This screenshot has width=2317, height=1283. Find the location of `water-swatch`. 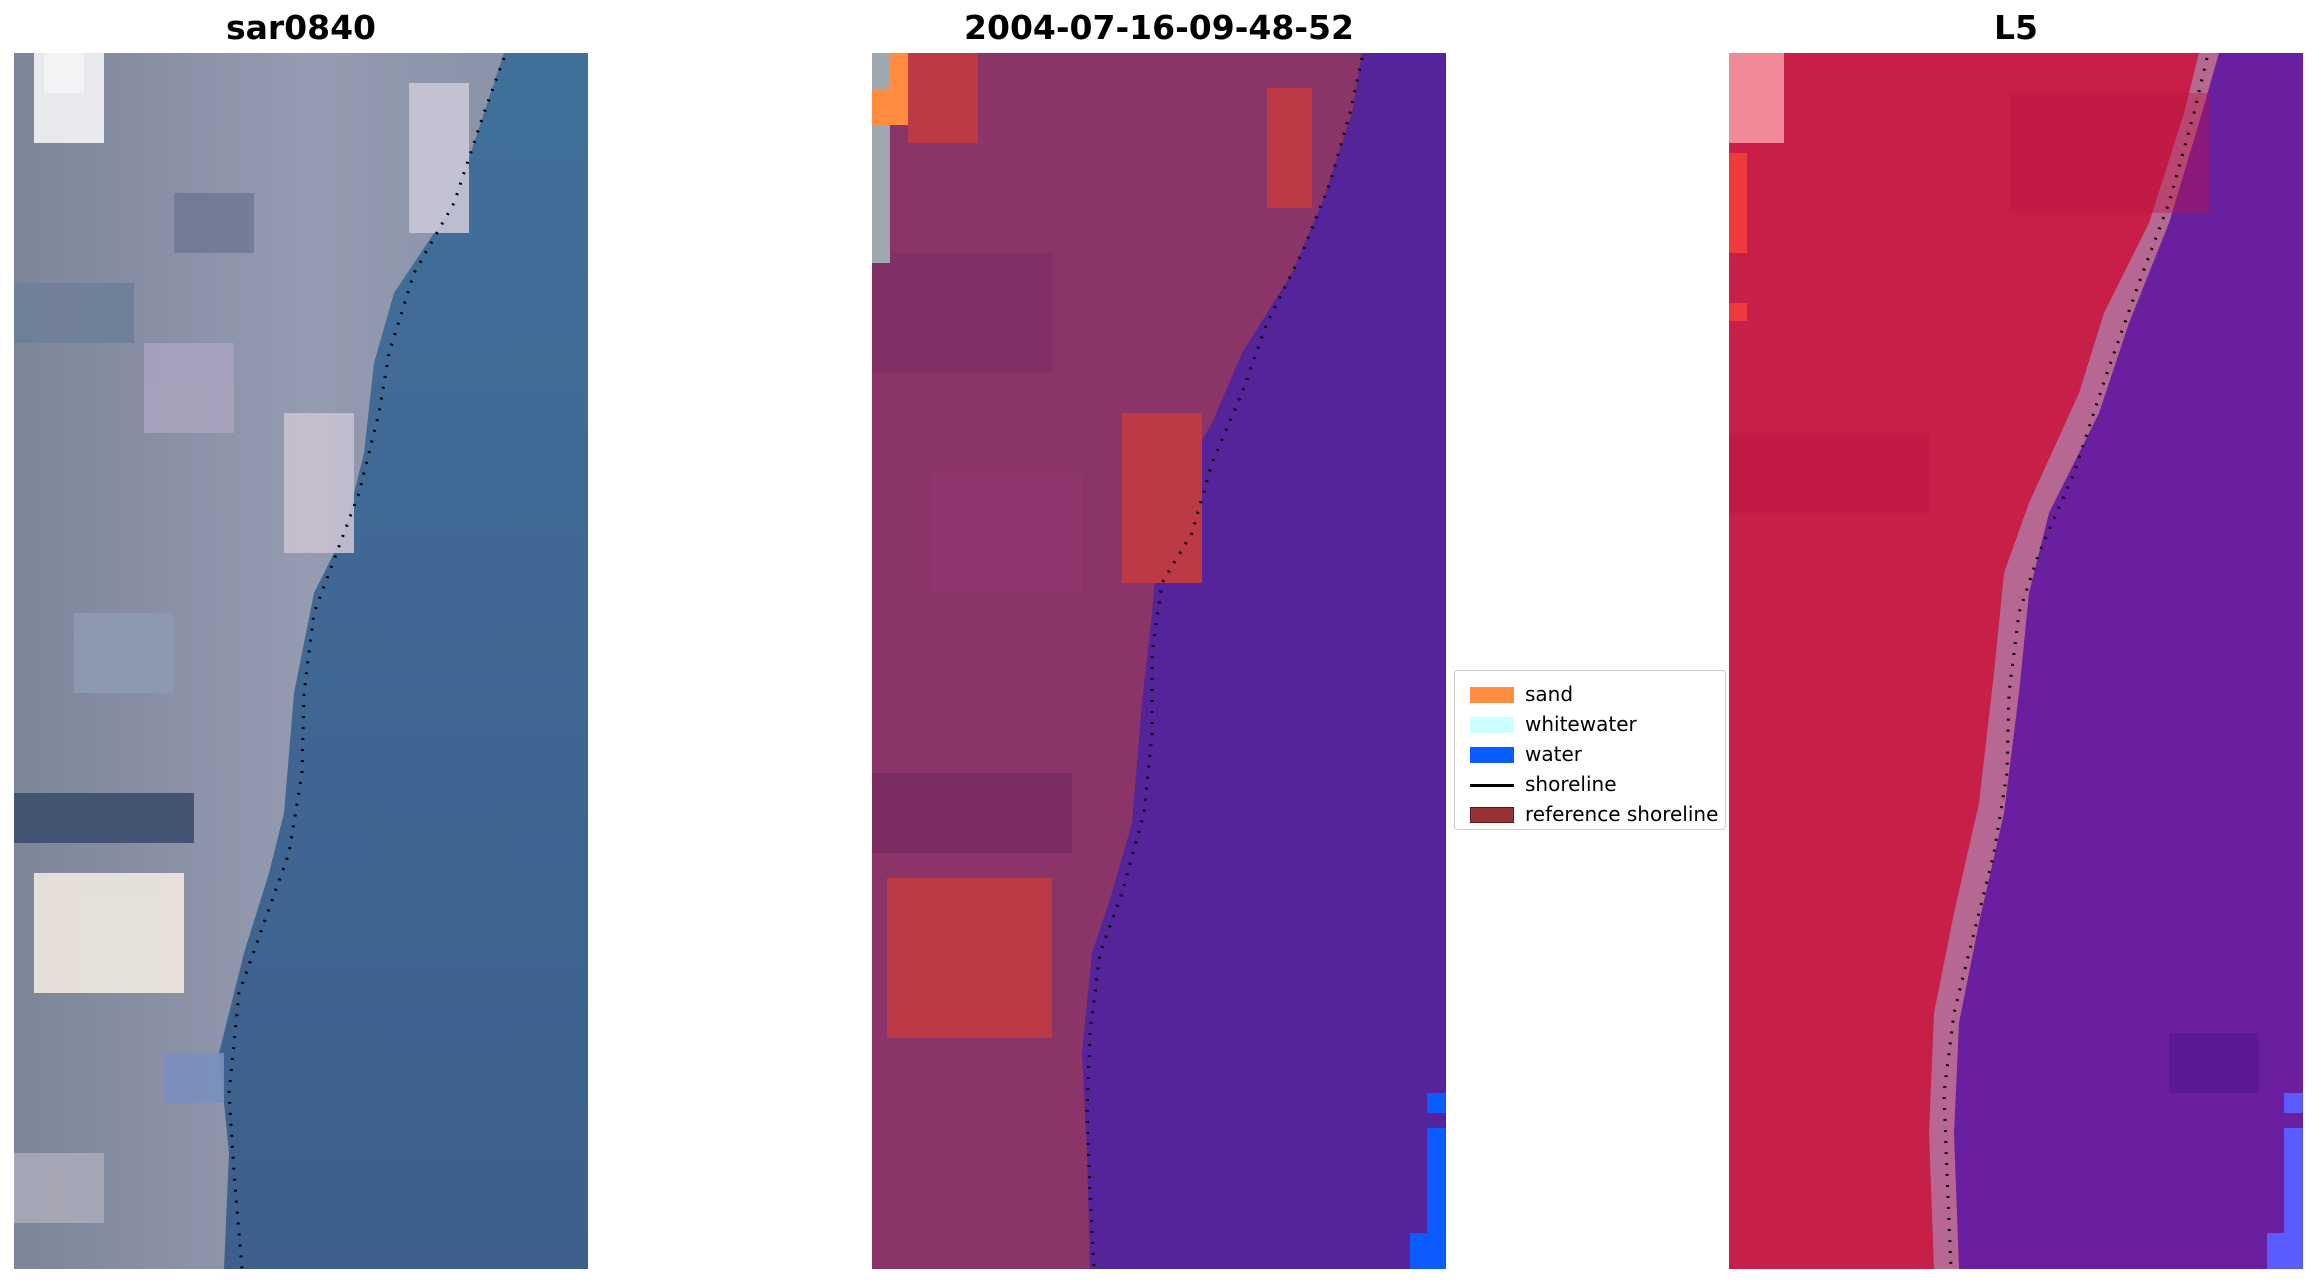

water-swatch is located at coordinates (1492, 755).